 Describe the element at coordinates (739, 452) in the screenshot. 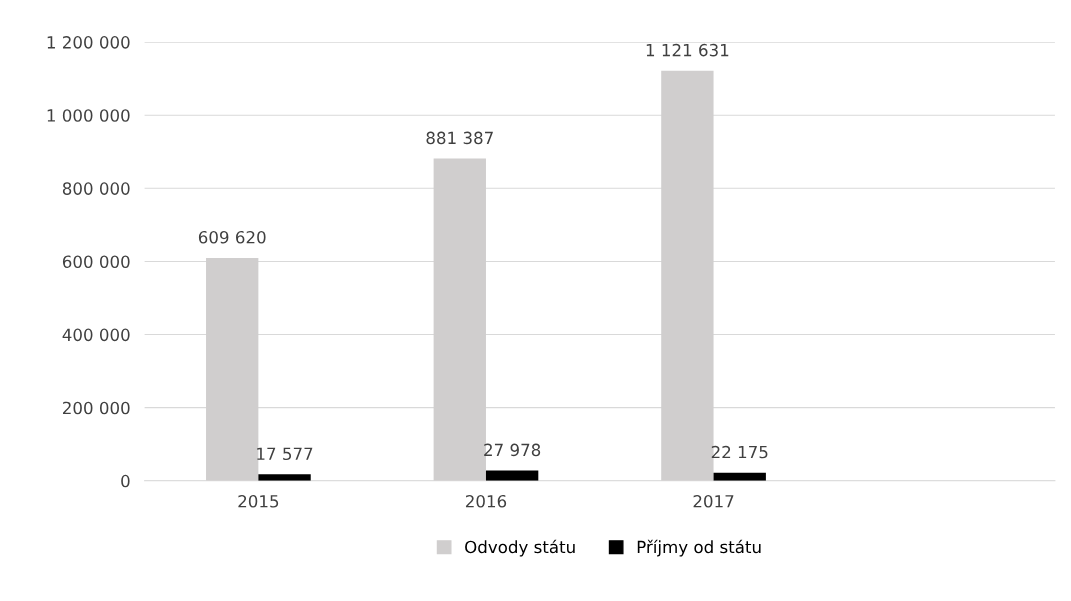

I see `data-label: 22 175` at that location.